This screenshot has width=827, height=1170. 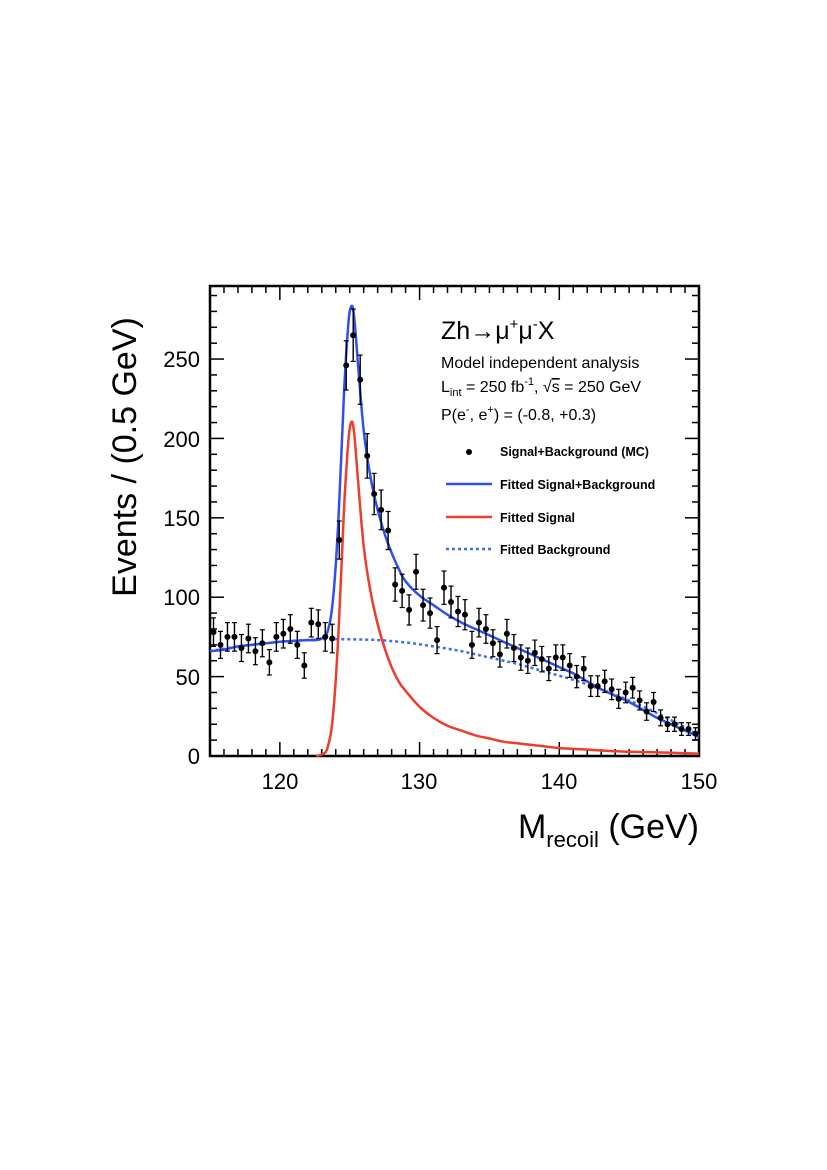 What do you see at coordinates (455, 331) in the screenshot?
I see `process-base: Zh` at bounding box center [455, 331].